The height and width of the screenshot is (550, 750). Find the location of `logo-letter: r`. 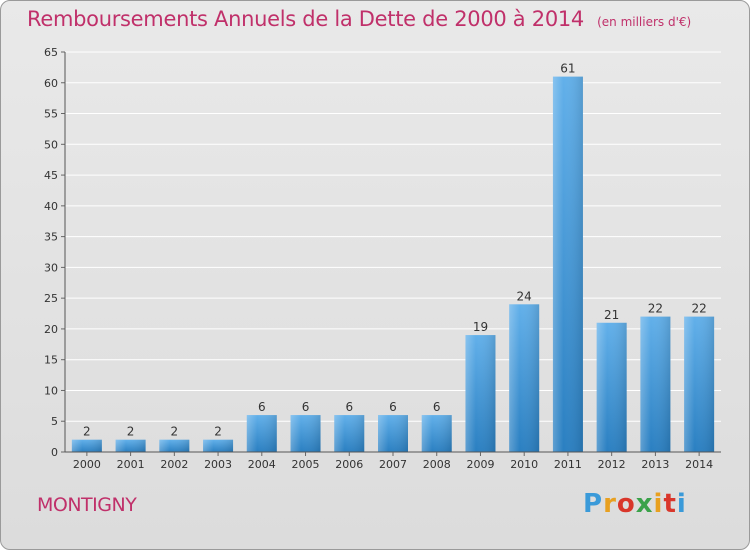

logo-letter: r is located at coordinates (610, 504).